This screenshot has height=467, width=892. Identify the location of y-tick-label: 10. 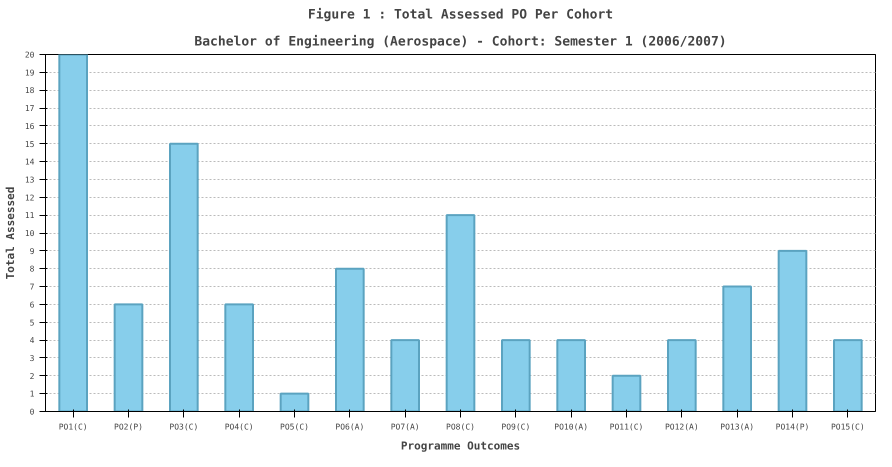
(29, 233).